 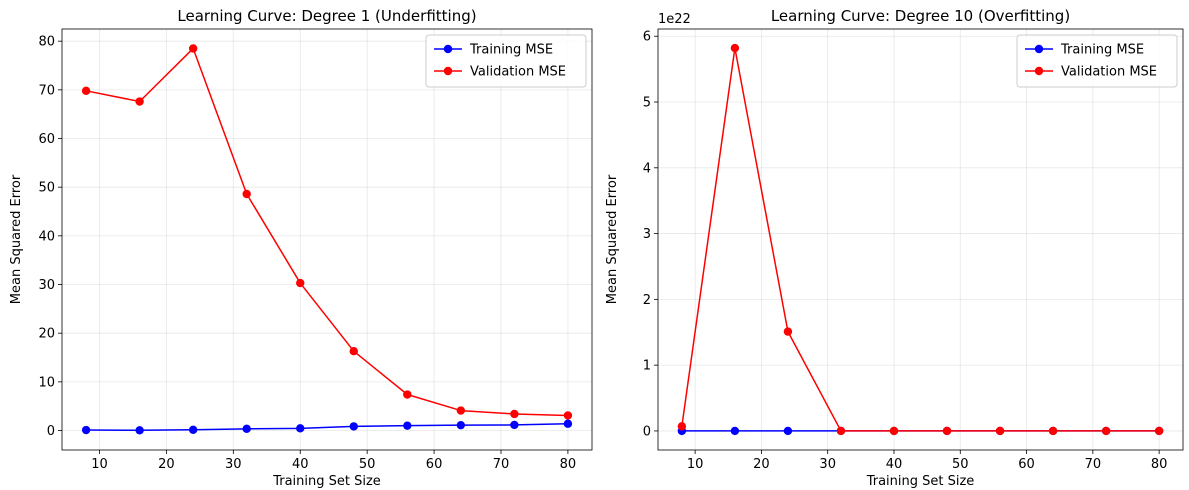 I want to click on y-tick-label: 60, so click(x=46, y=139).